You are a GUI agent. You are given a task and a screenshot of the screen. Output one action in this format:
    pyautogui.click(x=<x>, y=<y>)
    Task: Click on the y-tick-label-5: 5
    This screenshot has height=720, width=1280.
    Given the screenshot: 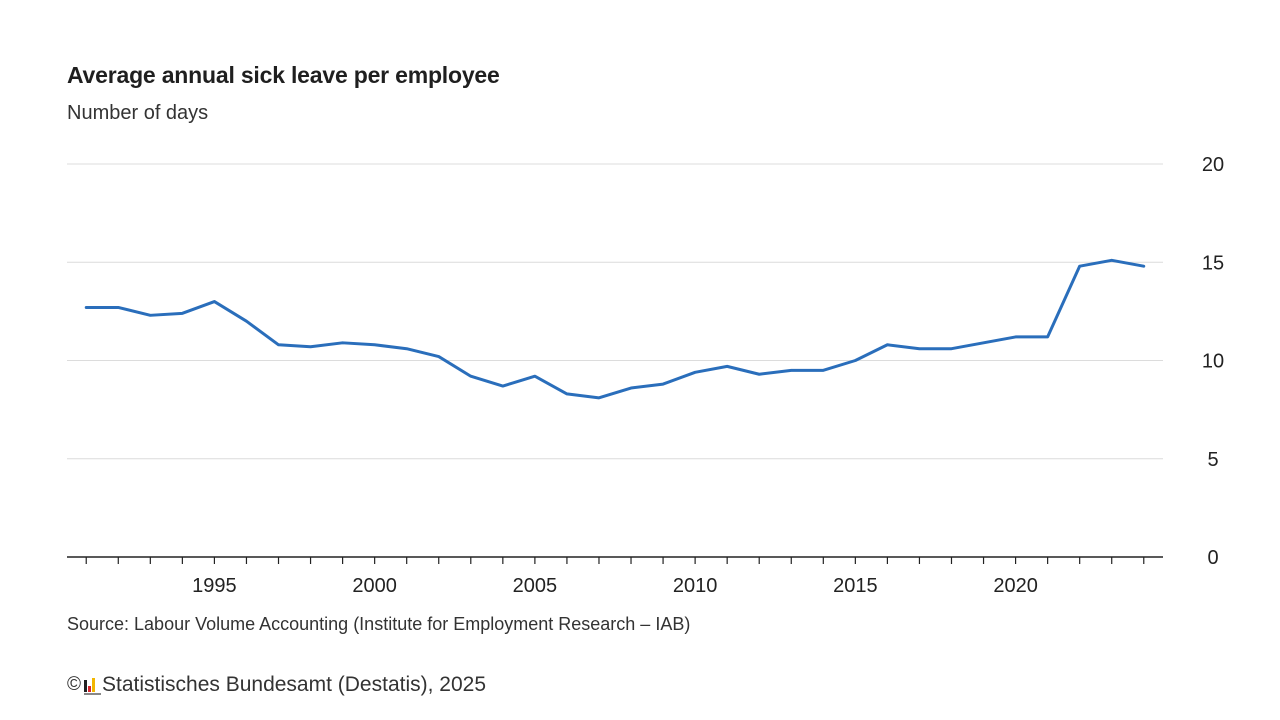 What is the action you would take?
    pyautogui.click(x=1212, y=460)
    